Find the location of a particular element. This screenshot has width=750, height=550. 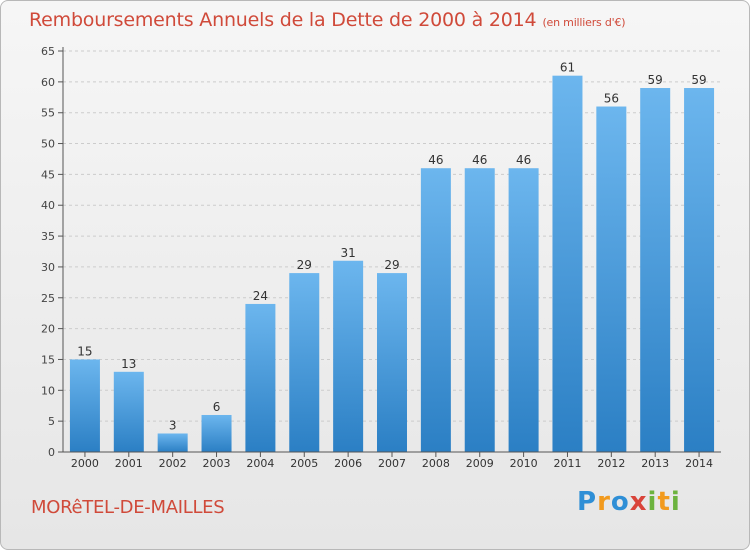

bar-2004 is located at coordinates (260, 377).